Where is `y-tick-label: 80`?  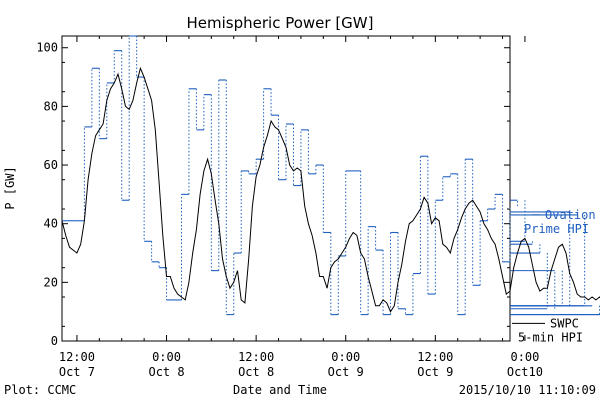 y-tick-label: 80 is located at coordinates (51, 106).